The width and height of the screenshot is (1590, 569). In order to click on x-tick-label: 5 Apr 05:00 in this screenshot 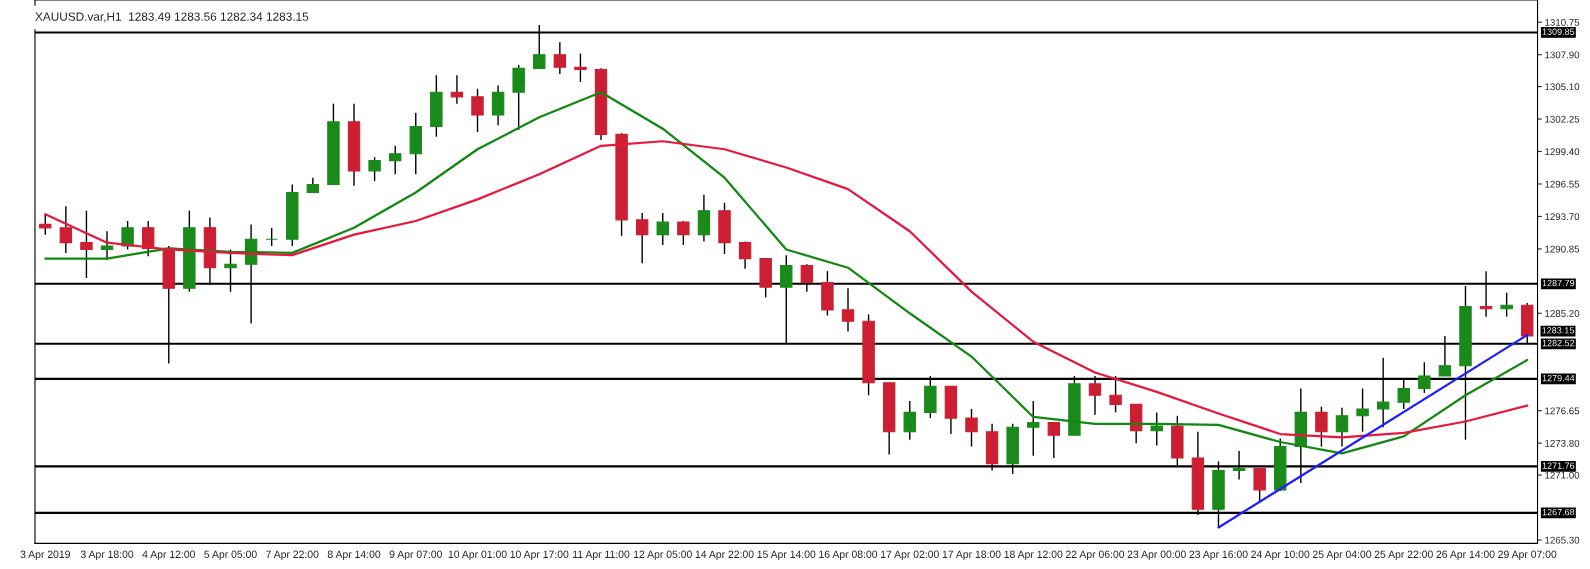, I will do `click(230, 555)`.